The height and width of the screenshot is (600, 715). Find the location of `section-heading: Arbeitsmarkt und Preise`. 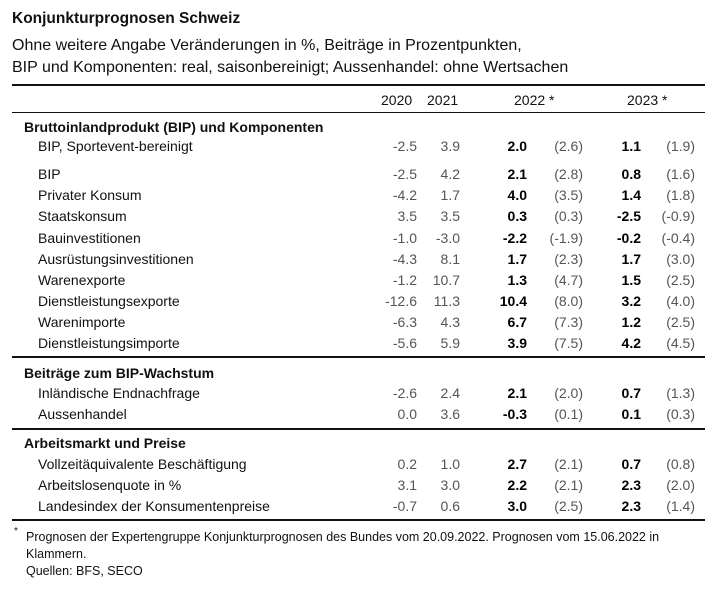

section-heading: Arbeitsmarkt und Preise is located at coordinates (105, 443).